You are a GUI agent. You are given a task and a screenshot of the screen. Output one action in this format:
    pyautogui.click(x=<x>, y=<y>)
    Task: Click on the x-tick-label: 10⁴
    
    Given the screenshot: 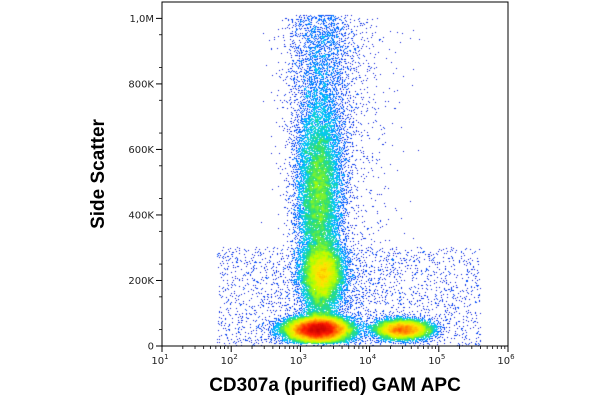 What is the action you would take?
    pyautogui.click(x=368, y=360)
    